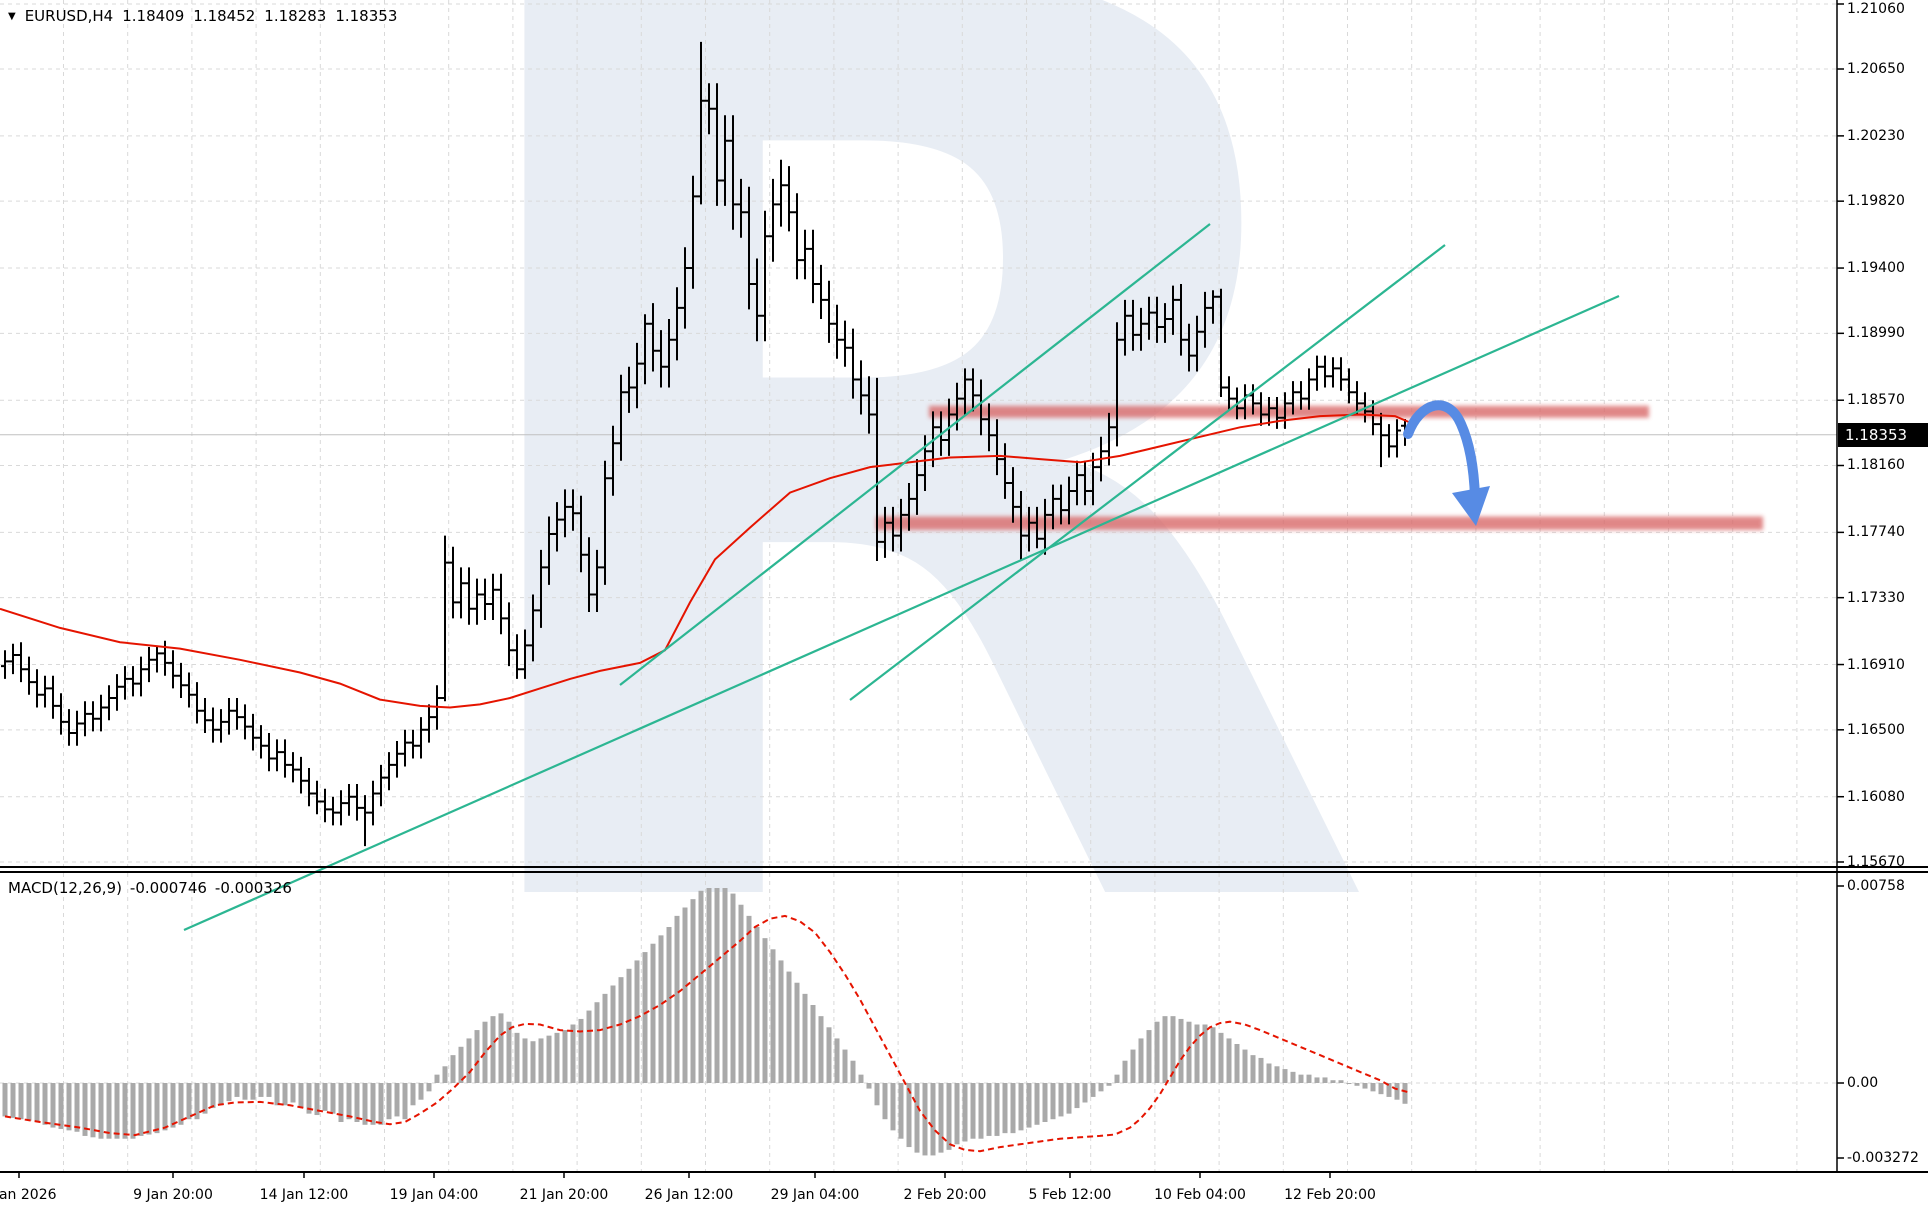 This screenshot has height=1213, width=1928. I want to click on price-axis-label: 1.16080, so click(1876, 796).